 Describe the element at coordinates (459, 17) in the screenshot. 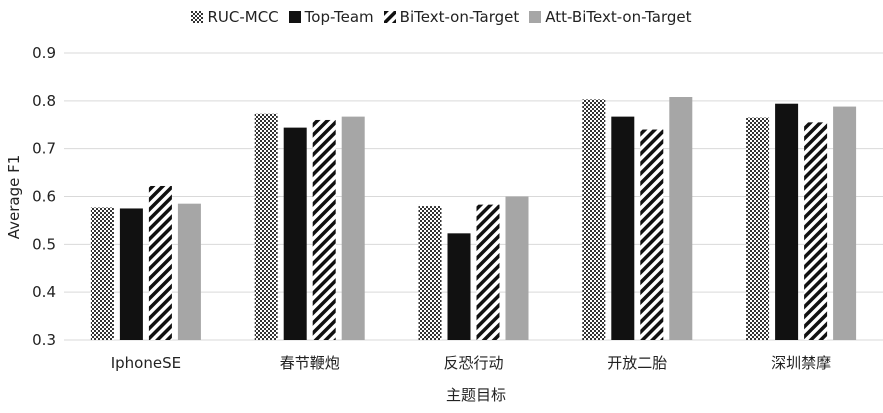

I see `legend-label: BiText-on-Target` at that location.